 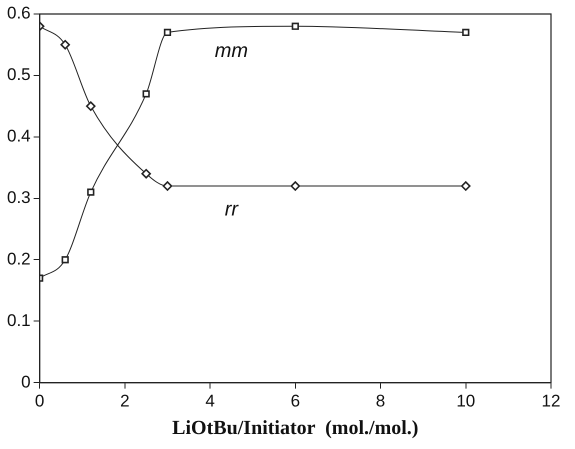 What do you see at coordinates (18, 320) in the screenshot?
I see `y-tick-label: 0.1` at bounding box center [18, 320].